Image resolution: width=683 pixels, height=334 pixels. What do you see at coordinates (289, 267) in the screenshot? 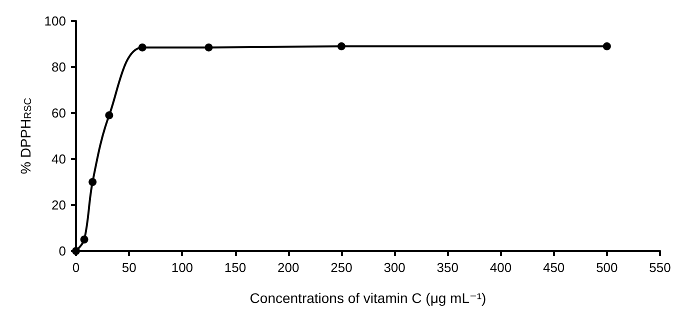
I see `x-tick-label: 200` at bounding box center [289, 267].